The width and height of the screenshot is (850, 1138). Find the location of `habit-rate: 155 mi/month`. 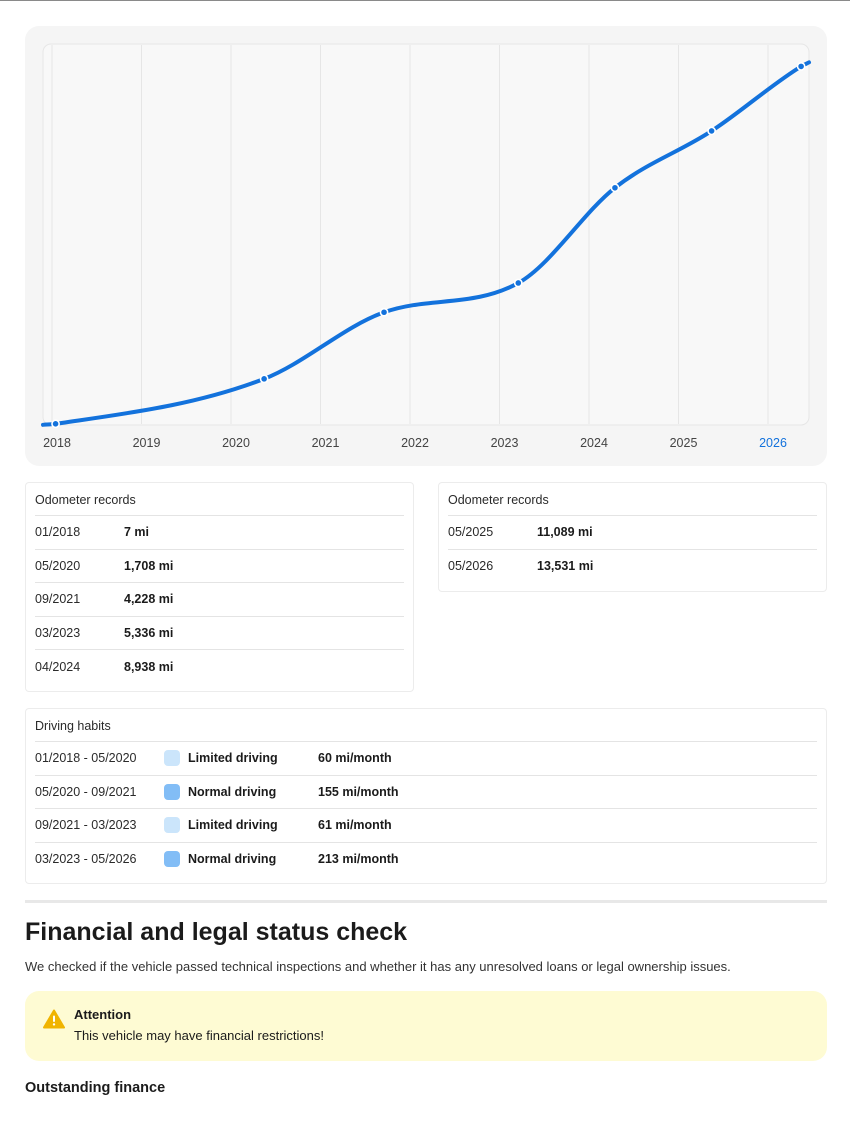

habit-rate: 155 mi/month is located at coordinates (358, 791).